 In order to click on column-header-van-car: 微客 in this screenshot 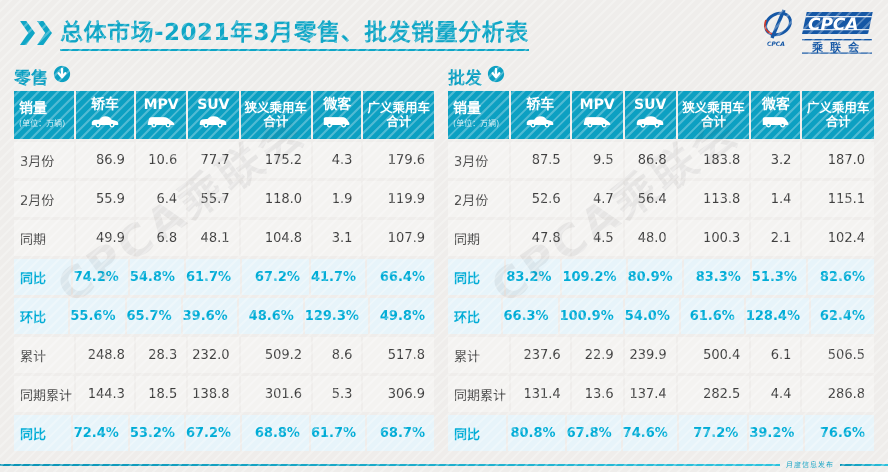, I will do `click(337, 115)`.